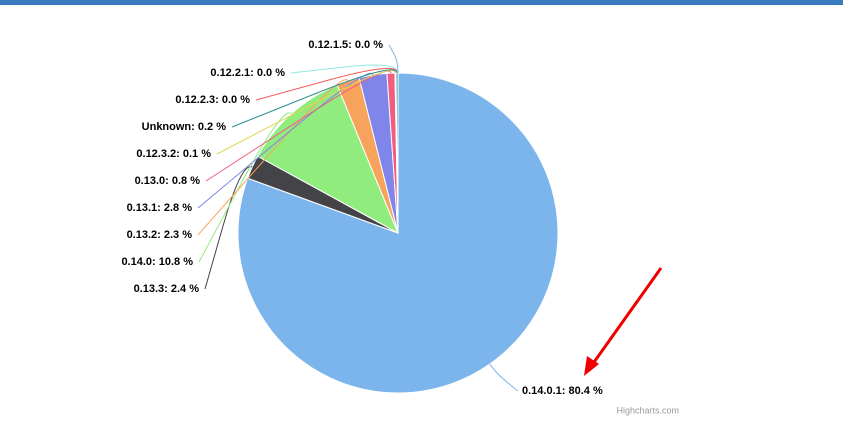 The width and height of the screenshot is (843, 439). Describe the element at coordinates (184, 127) in the screenshot. I see `data-label: Unknown: 0.2 %` at that location.